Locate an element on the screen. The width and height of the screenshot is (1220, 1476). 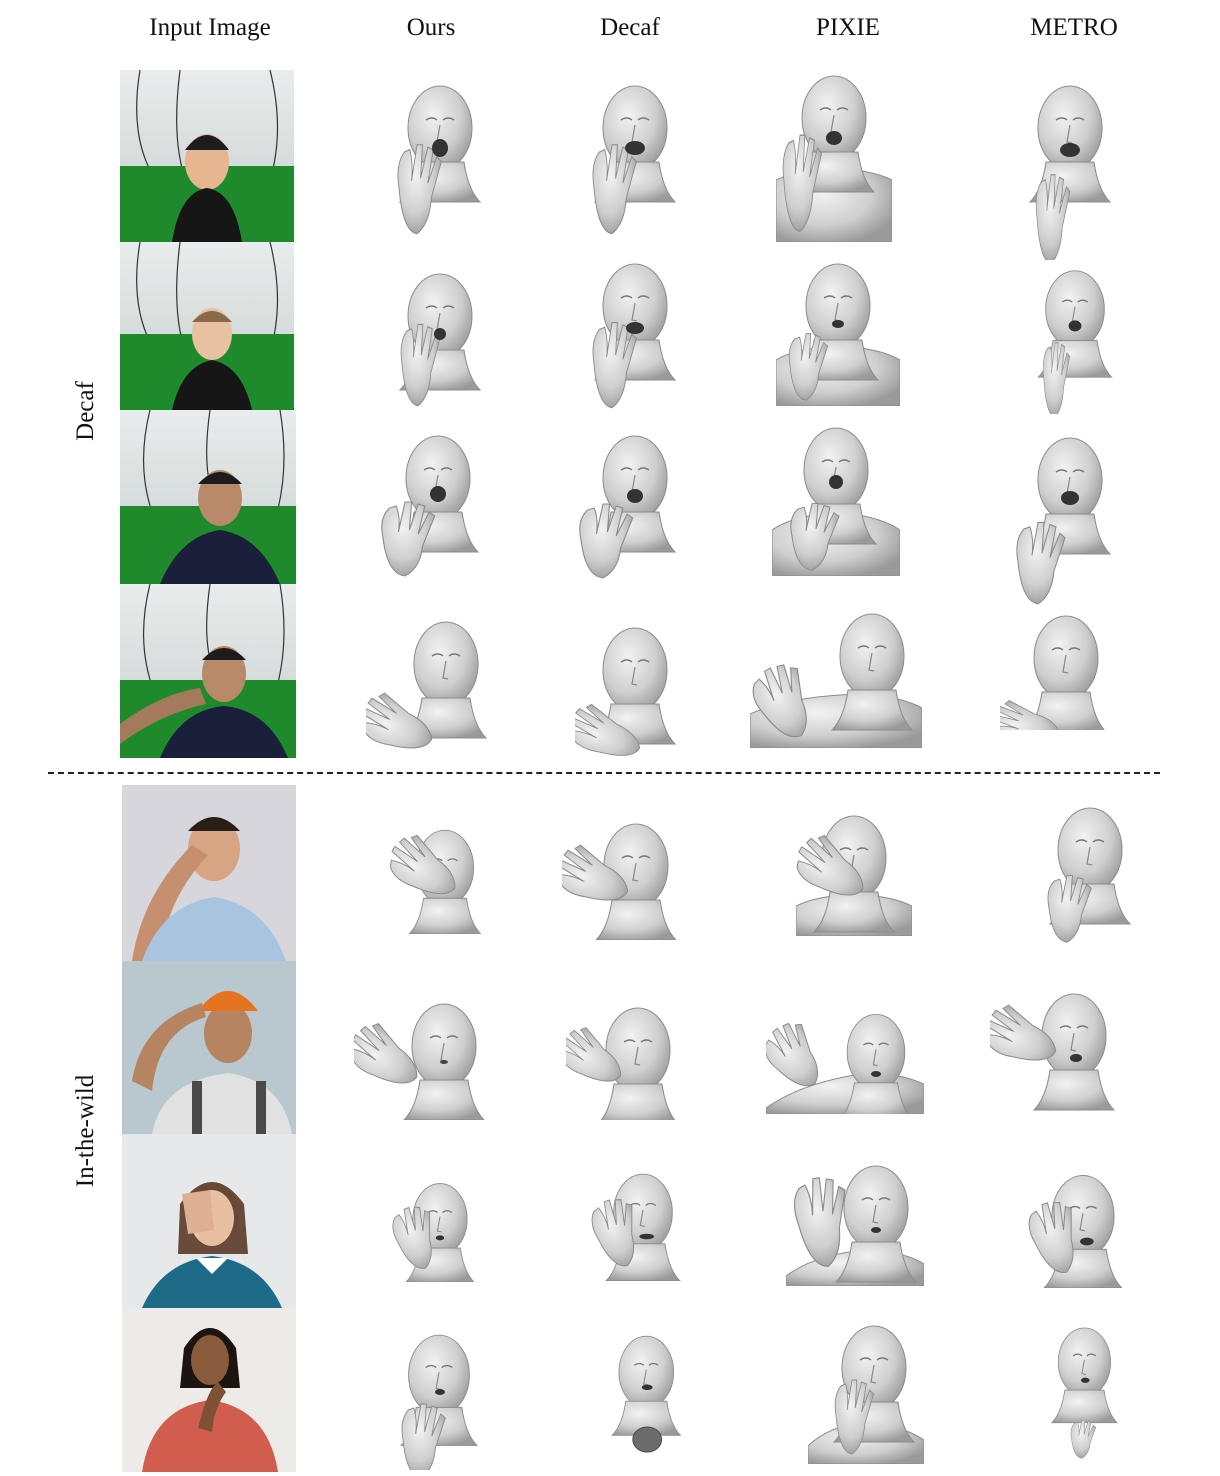
column-header-input: Input Image is located at coordinates (210, 27).